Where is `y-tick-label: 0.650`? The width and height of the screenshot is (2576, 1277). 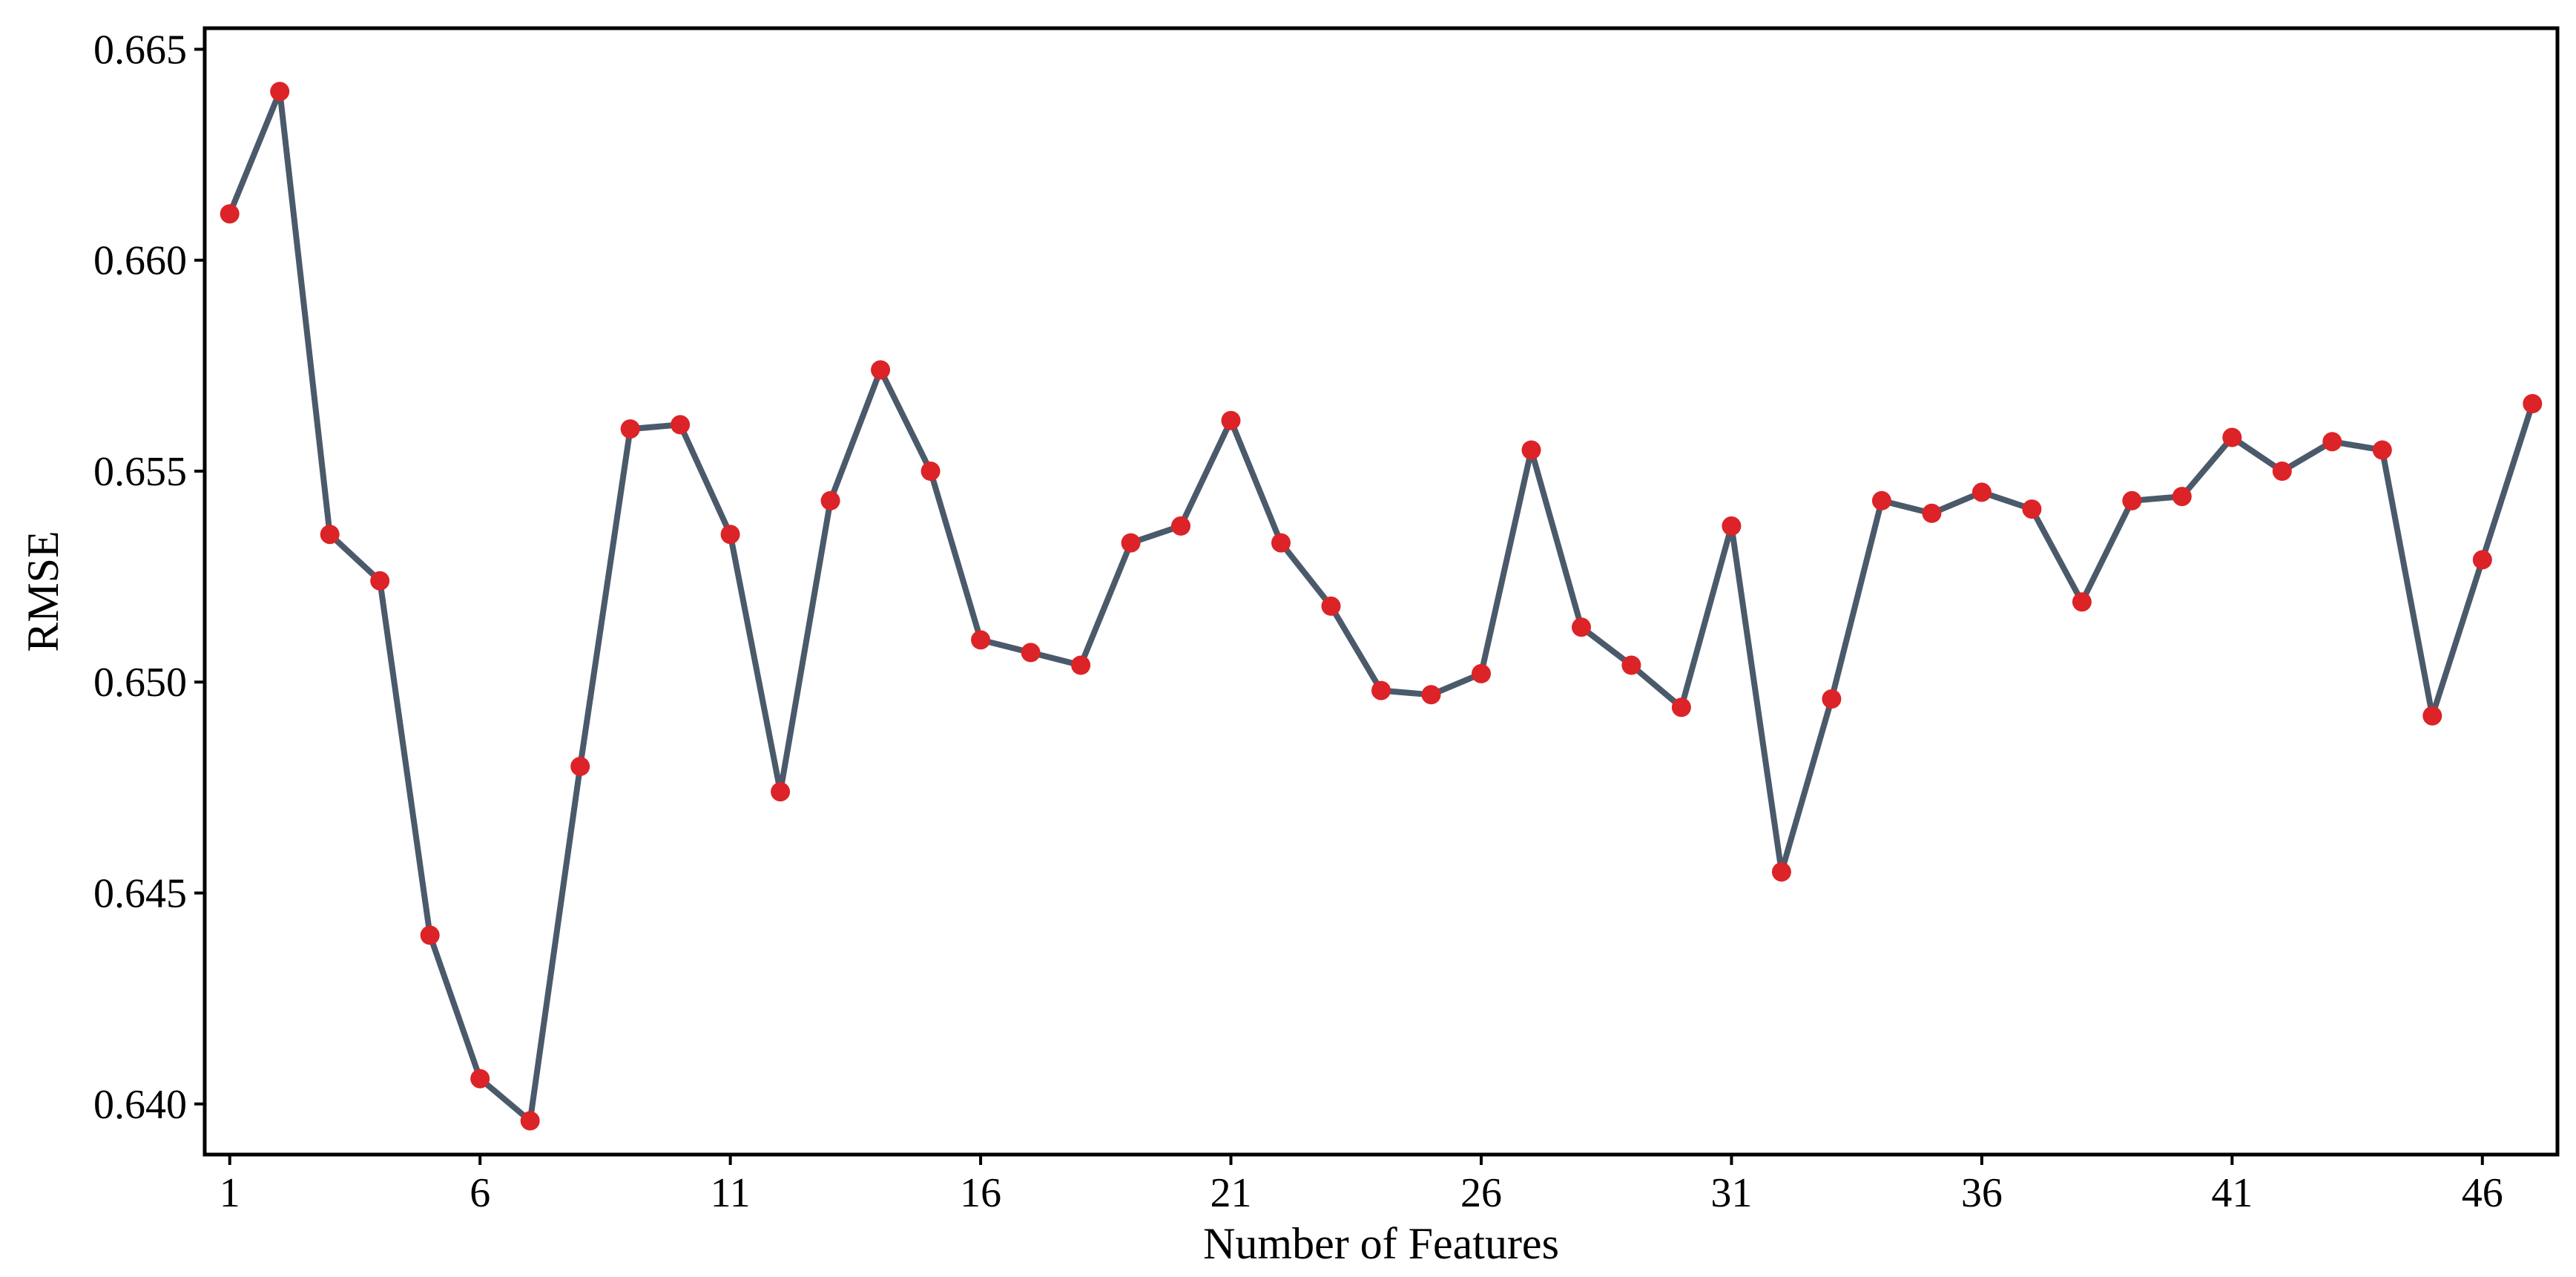 y-tick-label: 0.650 is located at coordinates (140, 683).